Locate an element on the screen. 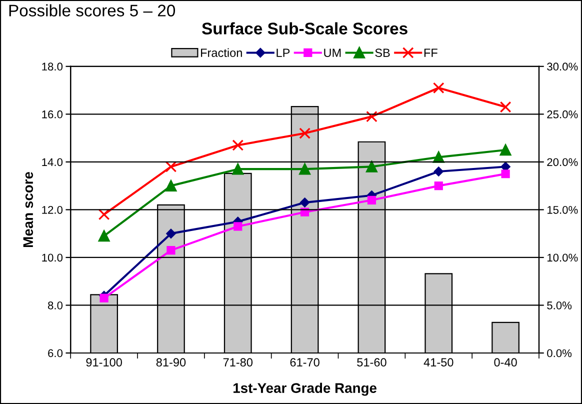 This screenshot has height=404, width=582. text: Possible scores 5 – 20 is located at coordinates (92, 10).